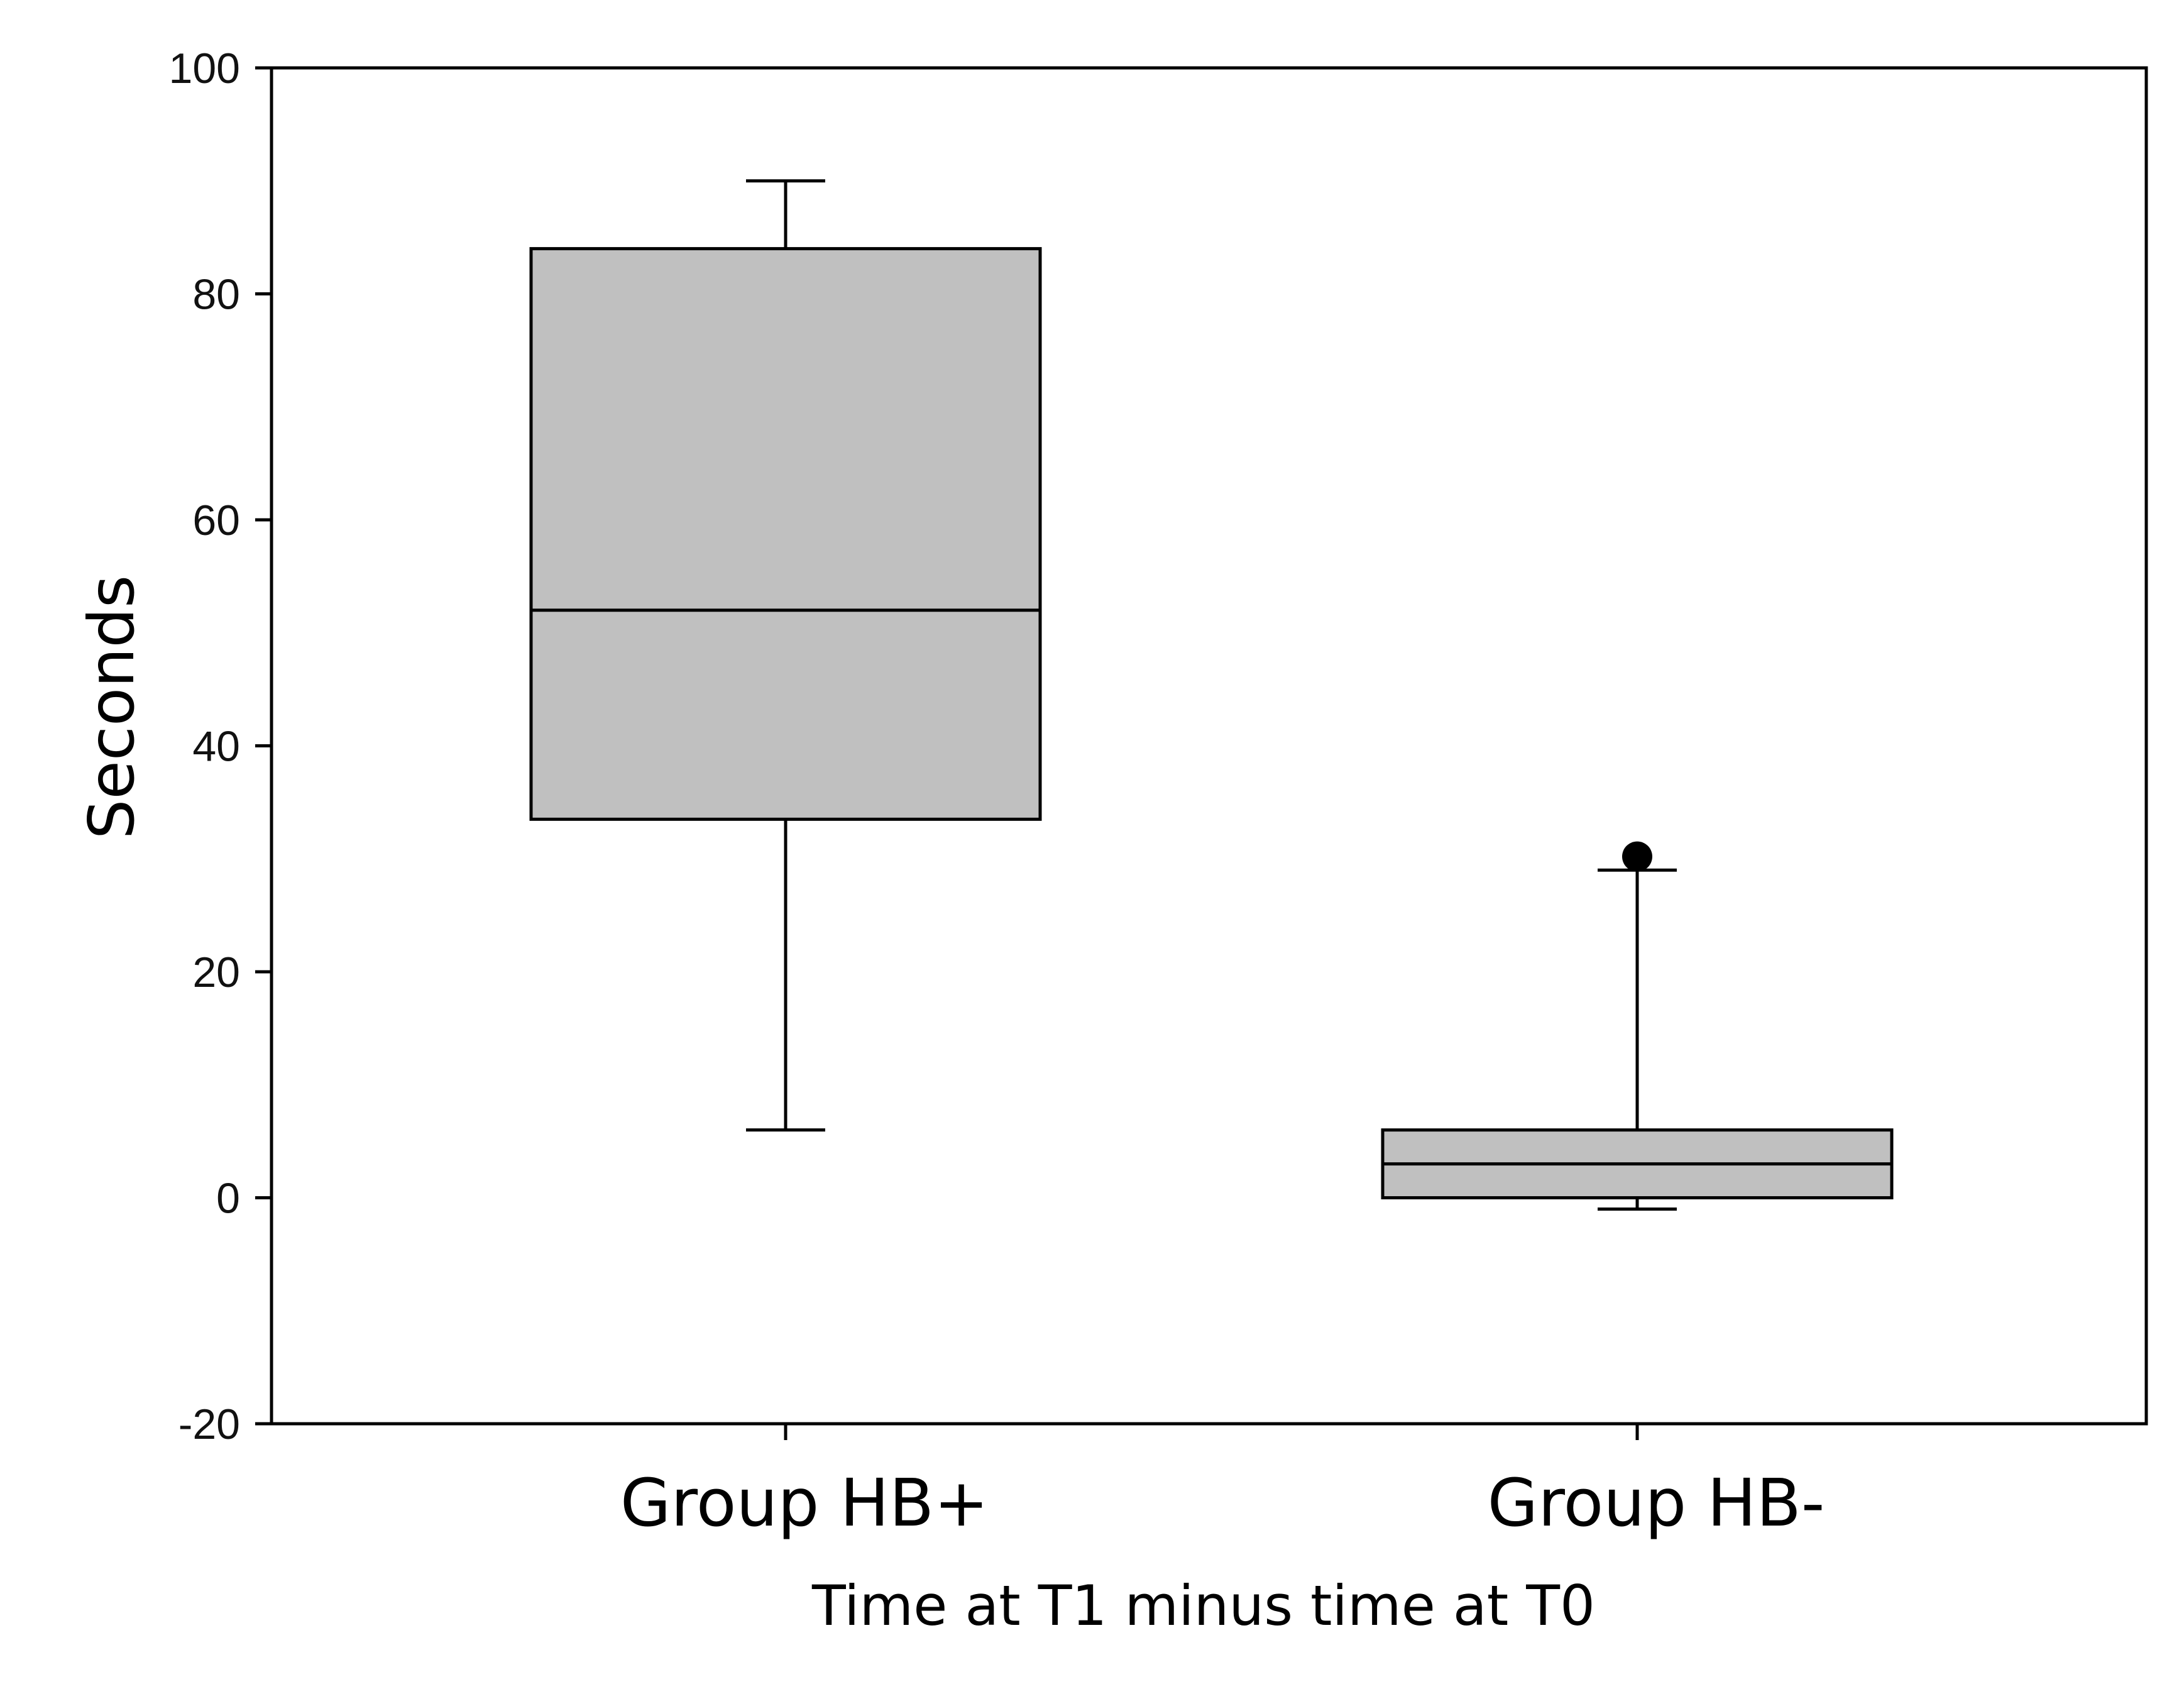  Describe the element at coordinates (209, 1424) in the screenshot. I see `y-tick-label: -20` at that location.